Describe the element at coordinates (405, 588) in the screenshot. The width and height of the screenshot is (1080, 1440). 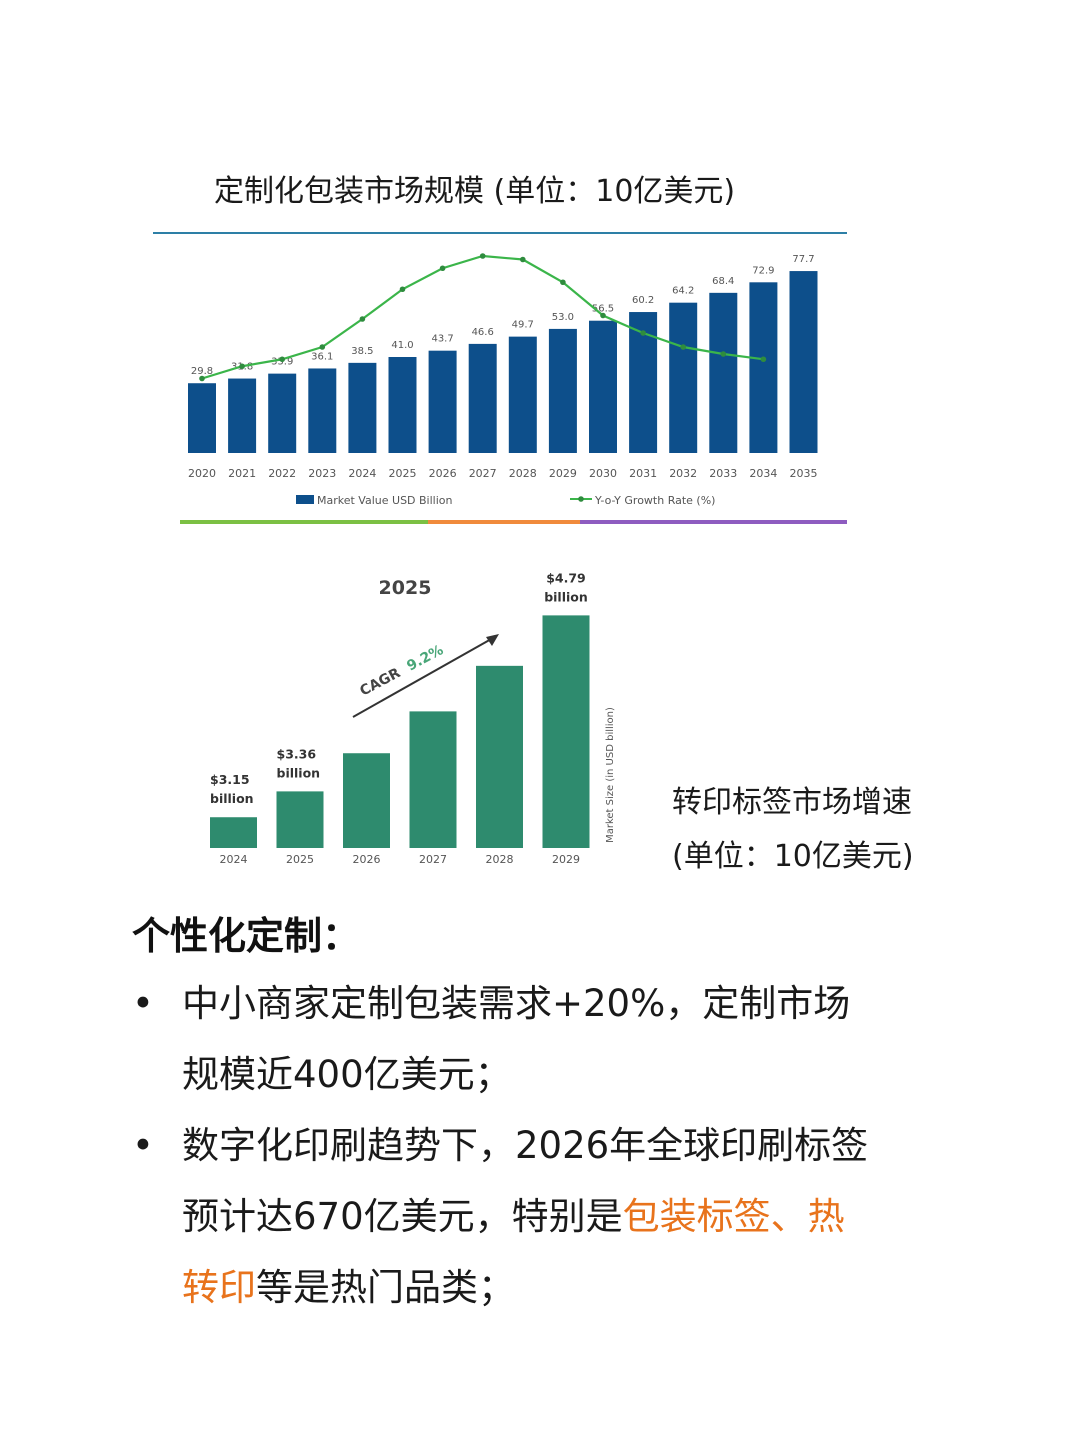
I see `chart2-title: 2025` at that location.